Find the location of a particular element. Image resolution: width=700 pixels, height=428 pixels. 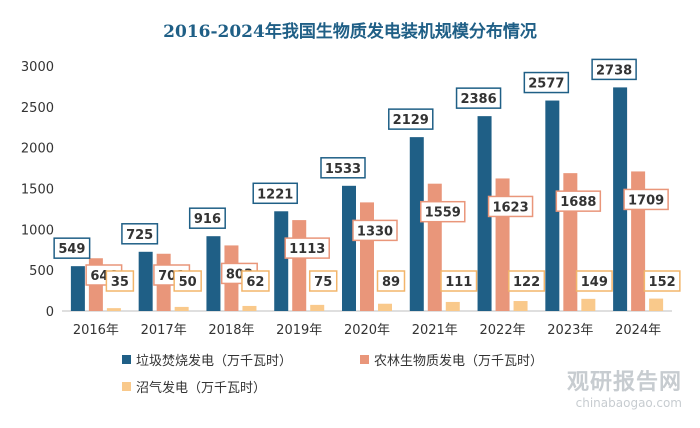

legend-label-2: 沼气发电（万千瓦时） is located at coordinates (201, 388).